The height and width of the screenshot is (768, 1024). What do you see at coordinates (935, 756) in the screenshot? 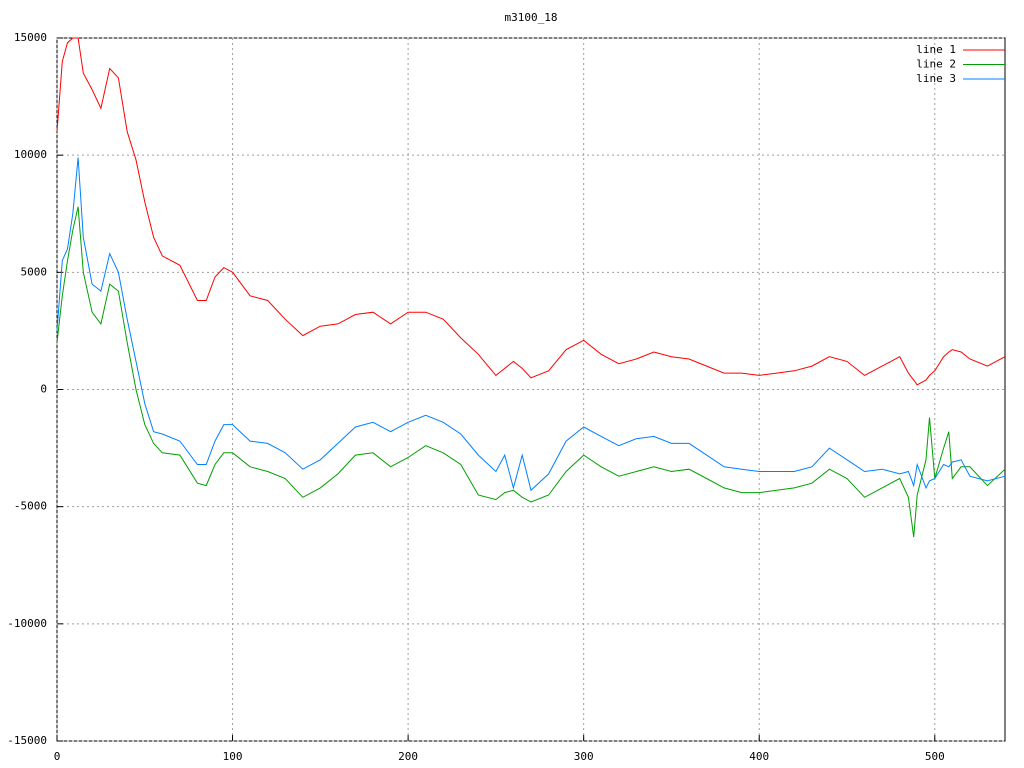
I see `x-tick-label: 500` at bounding box center [935, 756].